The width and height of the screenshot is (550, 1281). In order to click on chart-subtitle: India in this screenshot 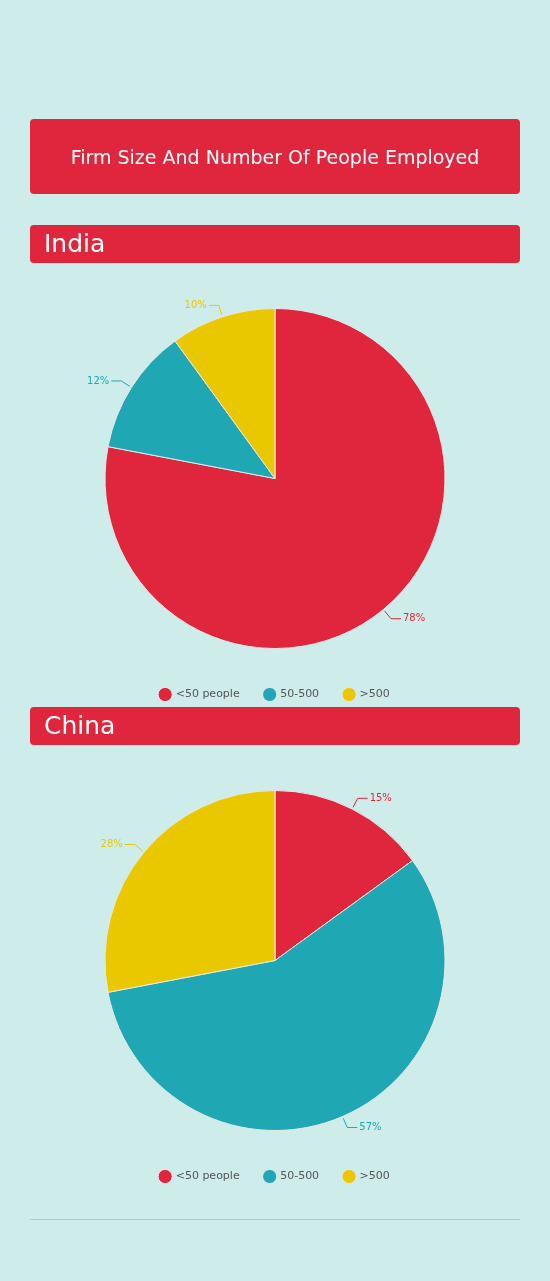, I will do `click(275, 244)`.